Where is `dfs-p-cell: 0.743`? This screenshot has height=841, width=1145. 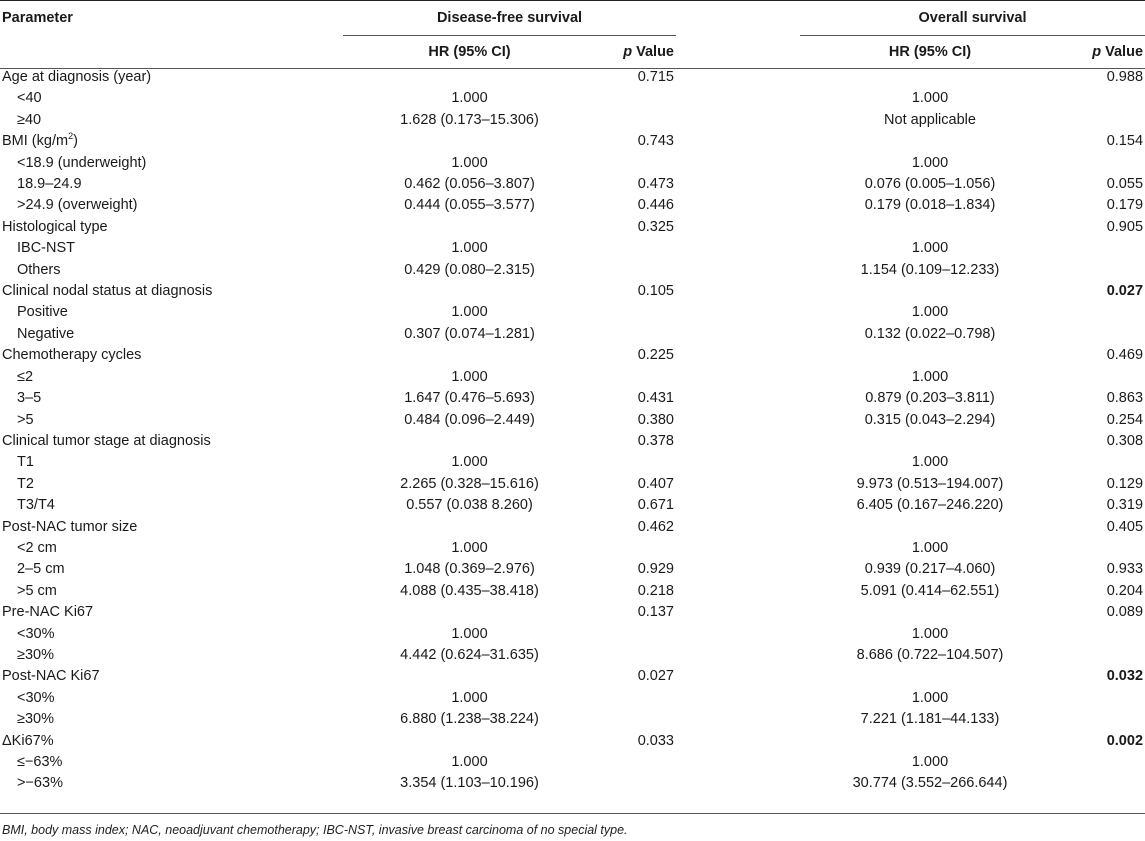 dfs-p-cell: 0.743 is located at coordinates (655, 141).